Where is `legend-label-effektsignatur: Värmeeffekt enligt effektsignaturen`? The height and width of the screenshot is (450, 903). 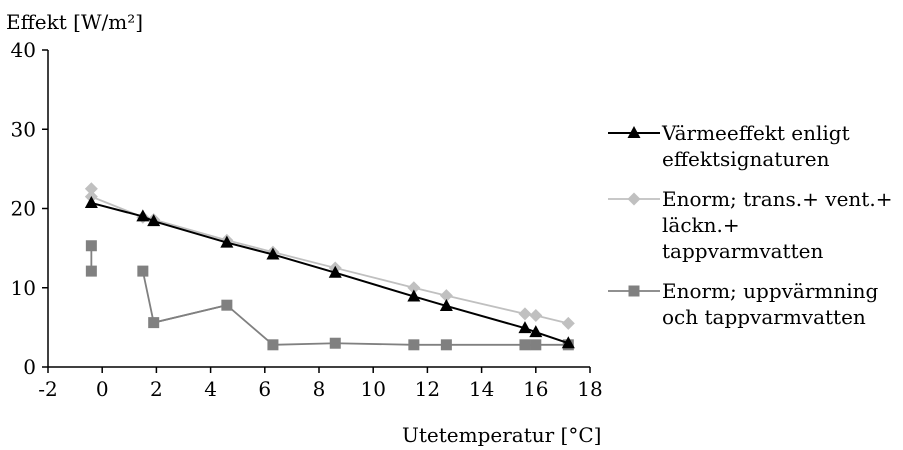
legend-label-effektsignatur: Värmeeffekt enligt effektsignaturen is located at coordinates (756, 146).